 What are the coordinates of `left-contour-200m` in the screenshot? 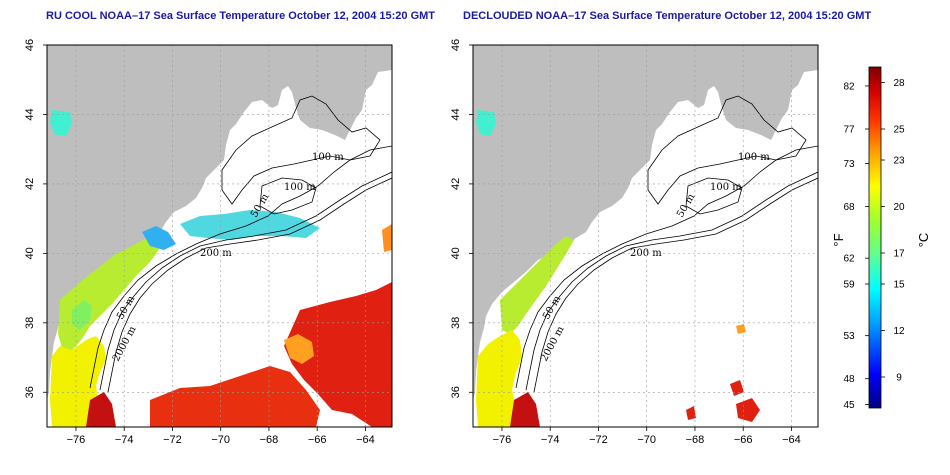 It's located at (245, 281).